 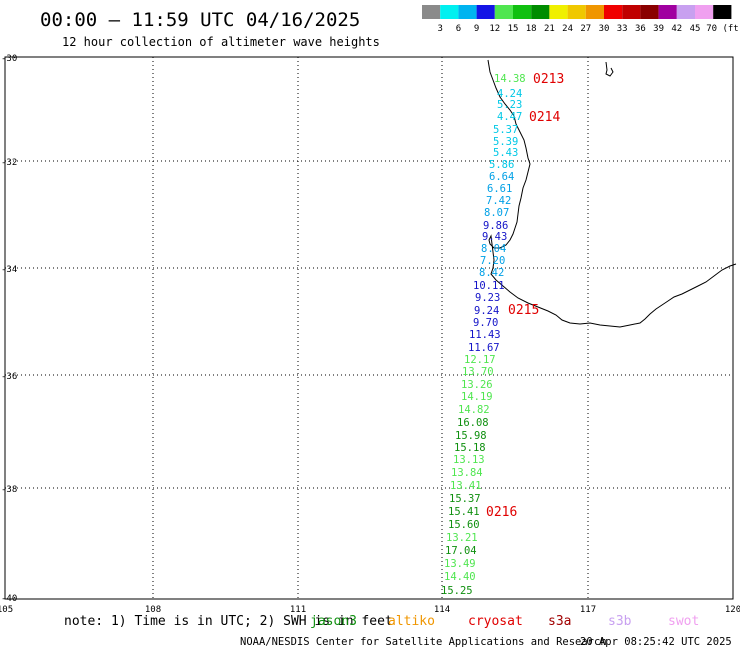 What do you see at coordinates (466, 486) in the screenshot?
I see `swh-reading: 13.41` at bounding box center [466, 486].